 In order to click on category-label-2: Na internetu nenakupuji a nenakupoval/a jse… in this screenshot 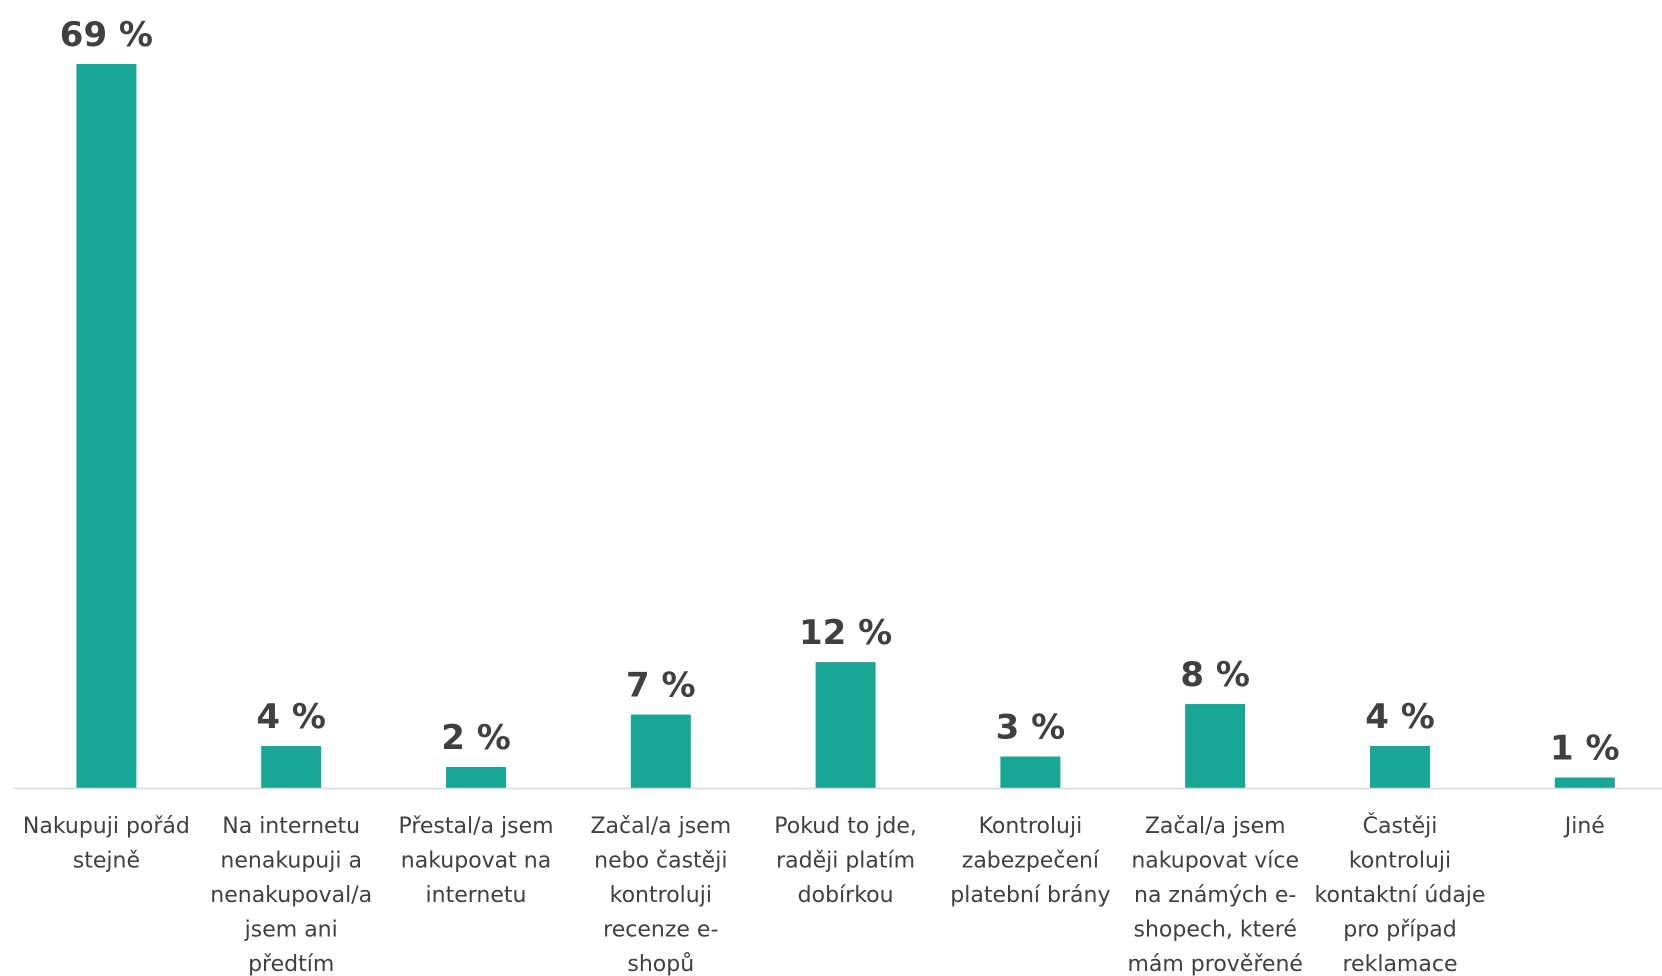, I will do `click(291, 895)`.